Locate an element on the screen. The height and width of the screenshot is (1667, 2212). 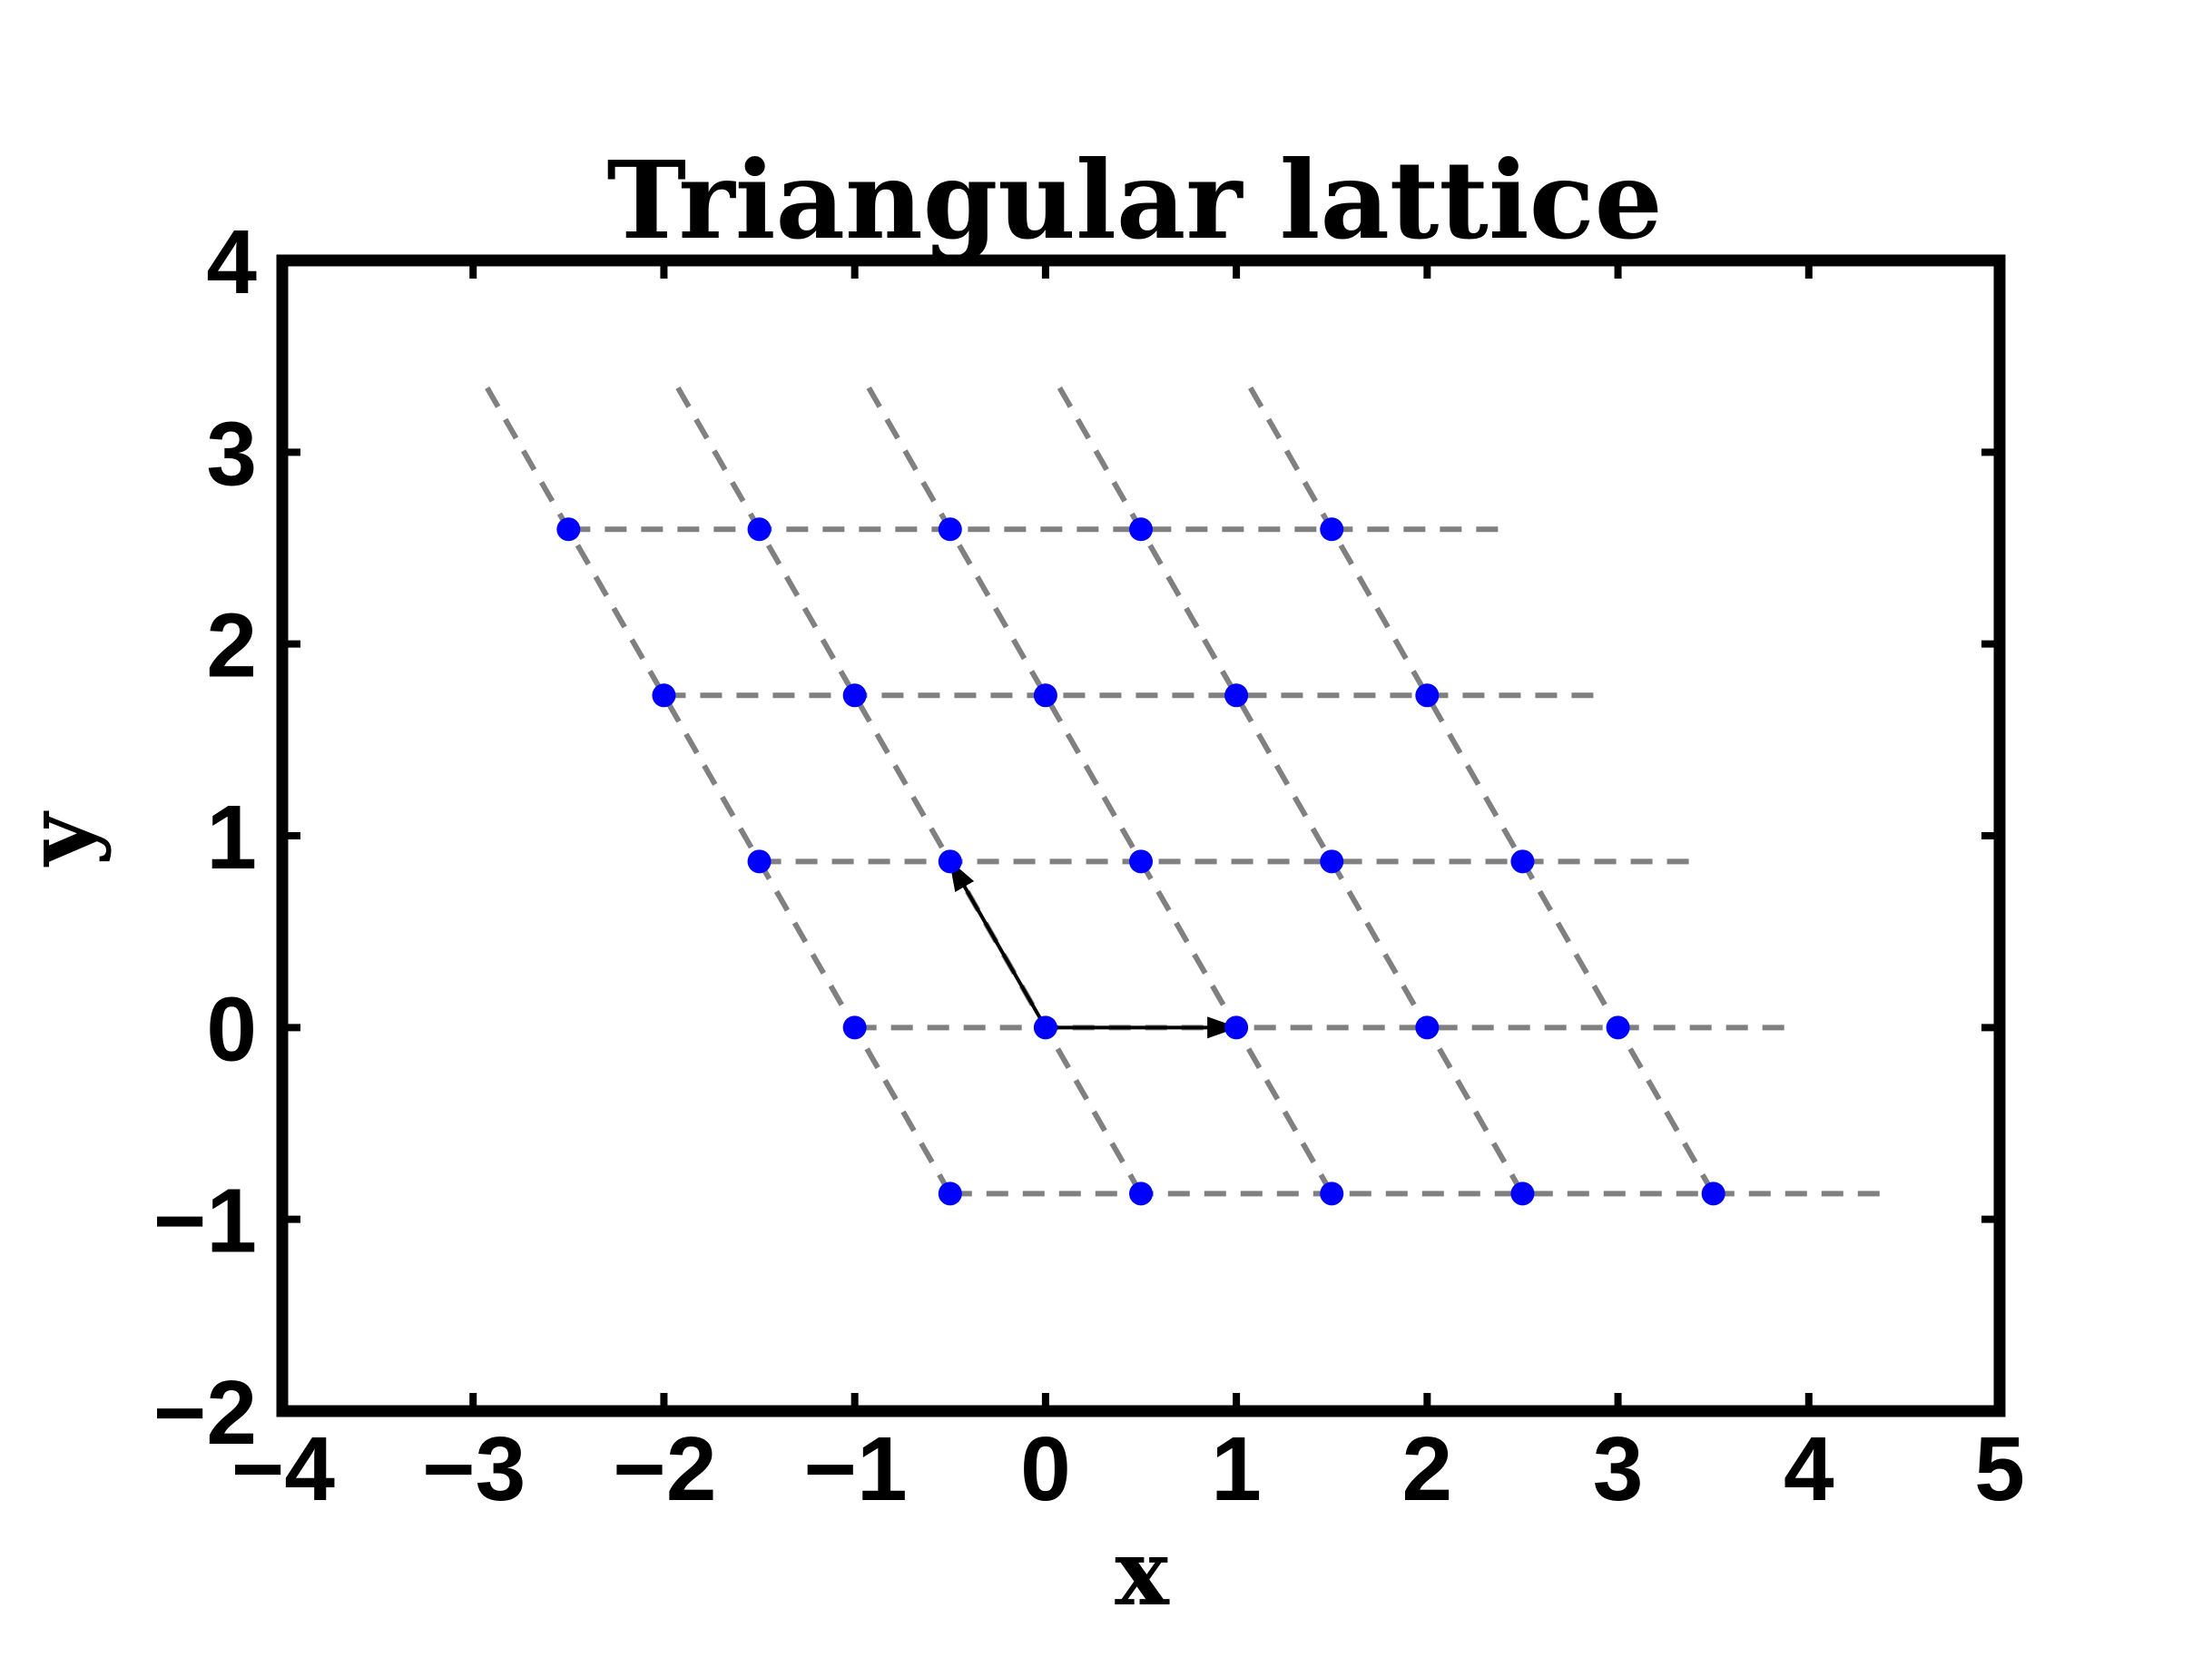
x-tick-label: −4 is located at coordinates (283, 1469).